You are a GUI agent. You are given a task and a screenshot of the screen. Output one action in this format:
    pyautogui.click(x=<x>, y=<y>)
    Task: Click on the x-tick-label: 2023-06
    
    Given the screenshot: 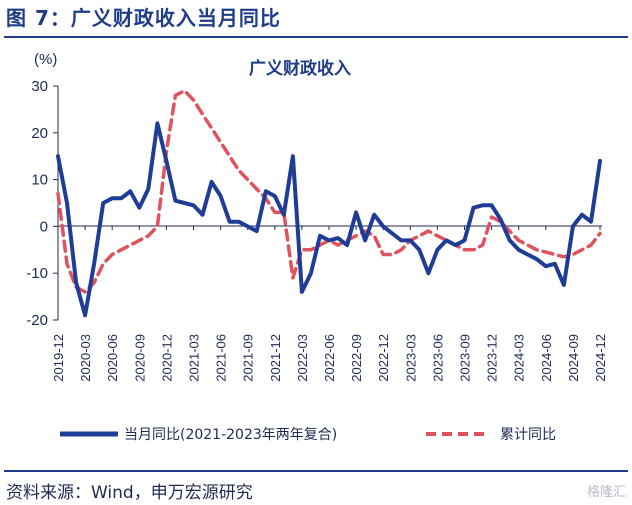 What is the action you would take?
    pyautogui.click(x=437, y=358)
    